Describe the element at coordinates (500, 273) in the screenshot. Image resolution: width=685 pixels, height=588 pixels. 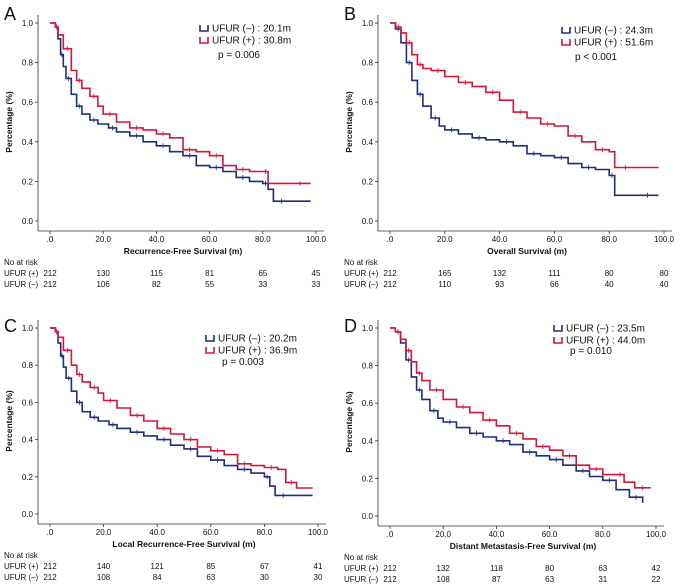
I see `risk-count: 132` at that location.